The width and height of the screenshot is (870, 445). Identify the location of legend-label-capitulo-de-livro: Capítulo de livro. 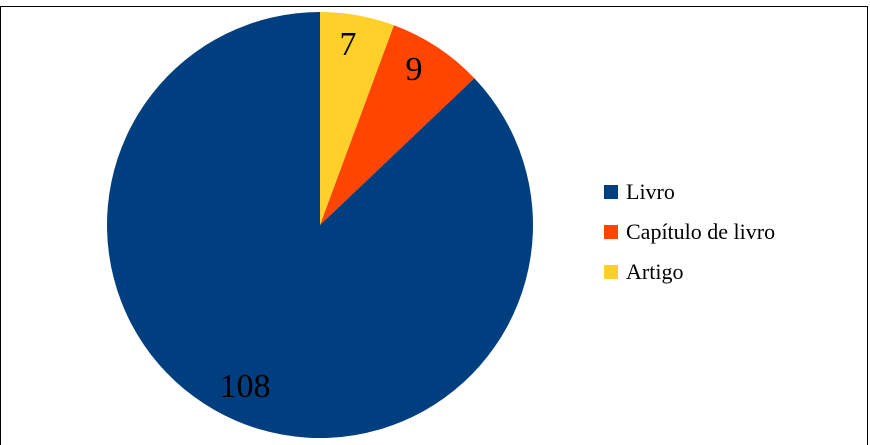
(701, 231).